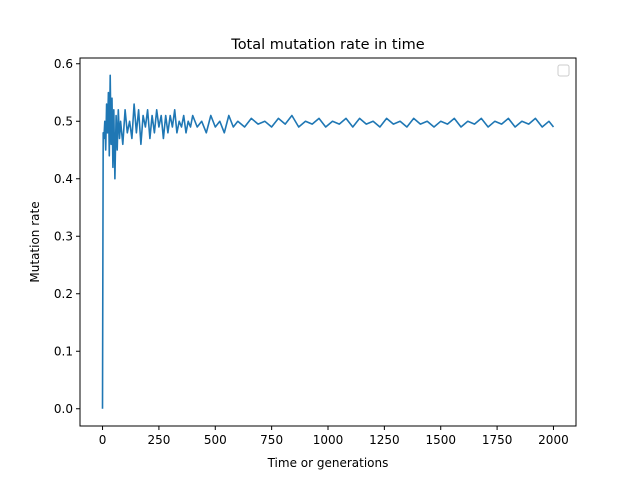 This screenshot has width=640, height=484. Describe the element at coordinates (384, 440) in the screenshot. I see `x-tick-label: 1250` at that location.